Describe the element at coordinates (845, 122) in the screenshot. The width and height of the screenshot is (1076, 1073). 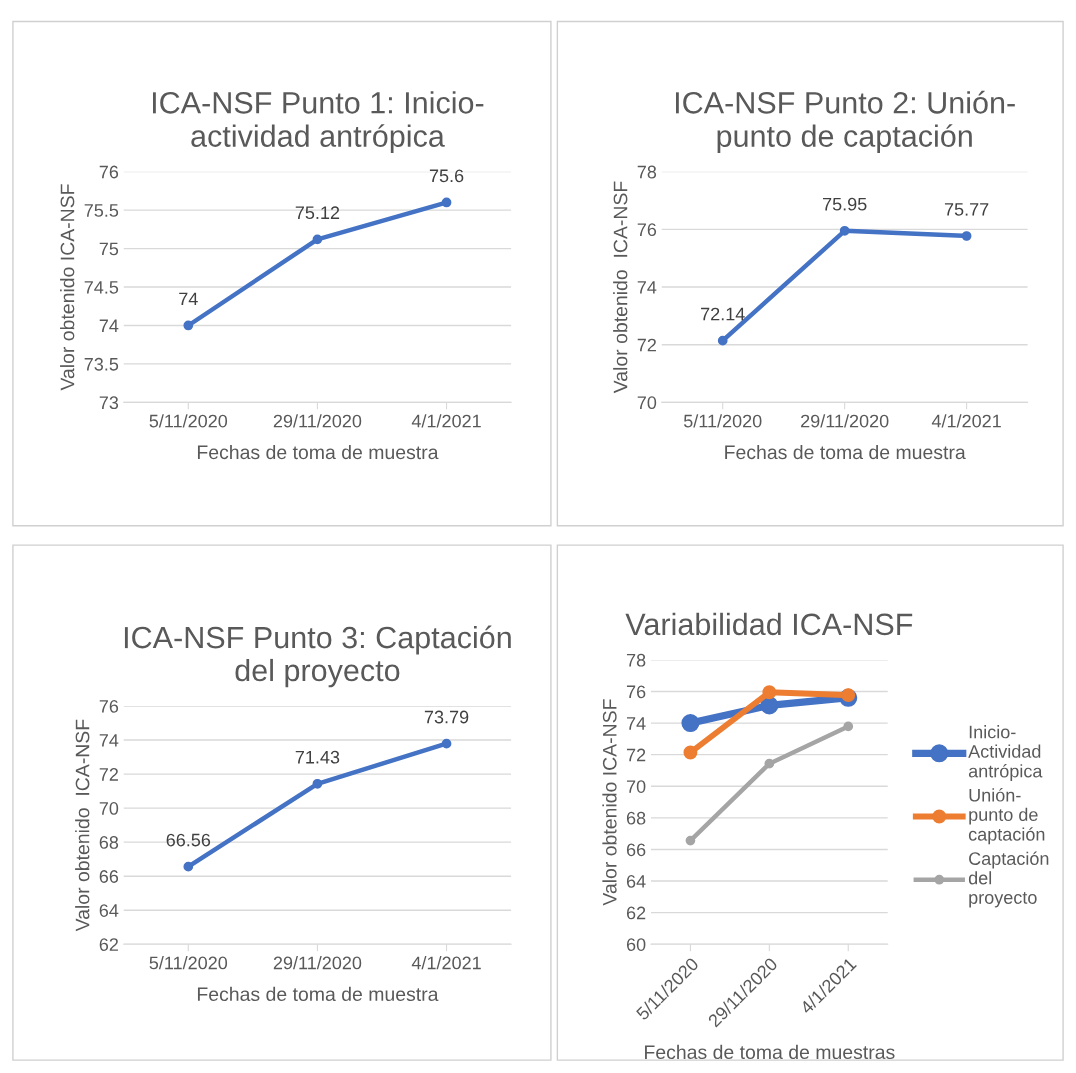
I see `chart-title: ICA-NSF Punto 2: Unión- punto de captación` at that location.